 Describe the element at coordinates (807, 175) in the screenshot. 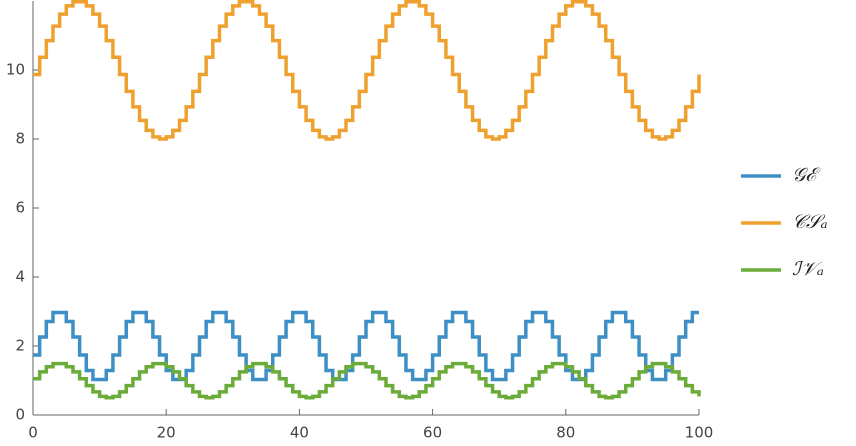

I see `legend-label: 𝒢ℰ` at that location.